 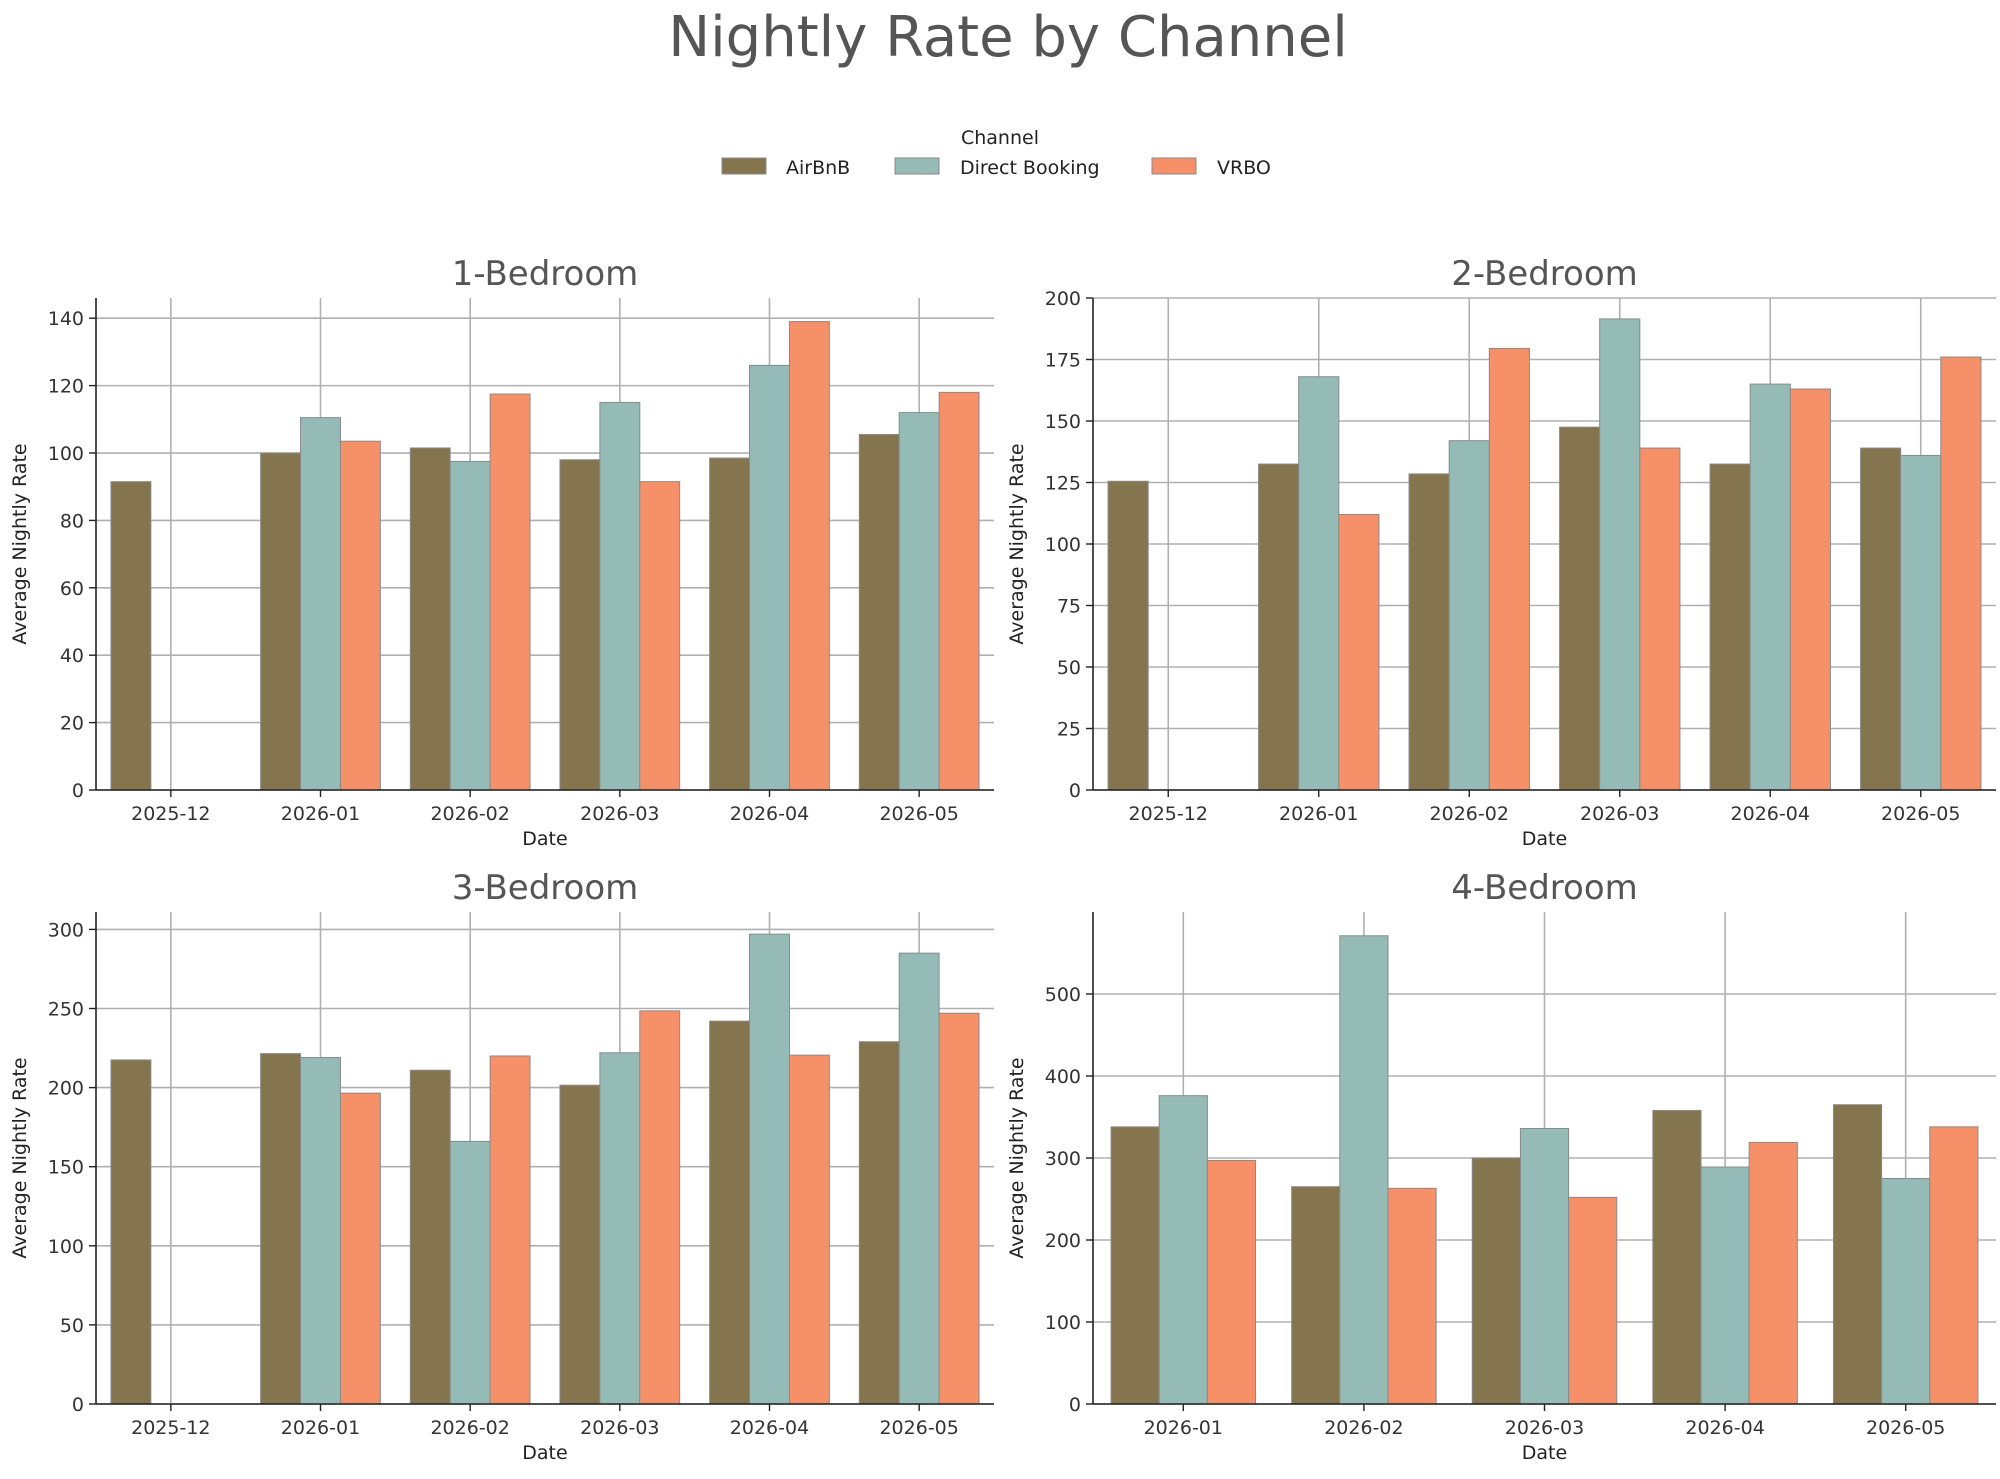 What do you see at coordinates (1063, 1077) in the screenshot?
I see `y-tick-label: 400` at bounding box center [1063, 1077].